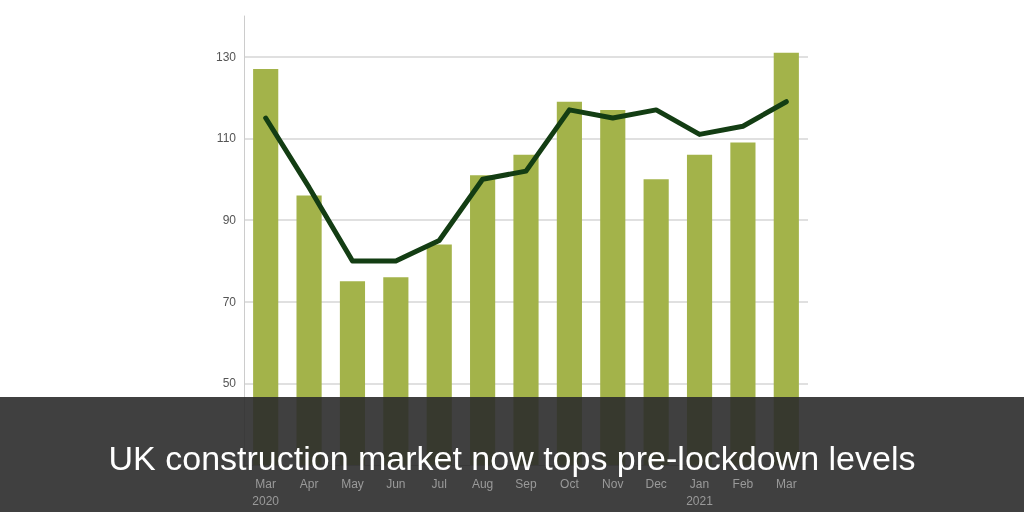  What do you see at coordinates (570, 483) in the screenshot?
I see `x-tick-label: Oct` at bounding box center [570, 483].